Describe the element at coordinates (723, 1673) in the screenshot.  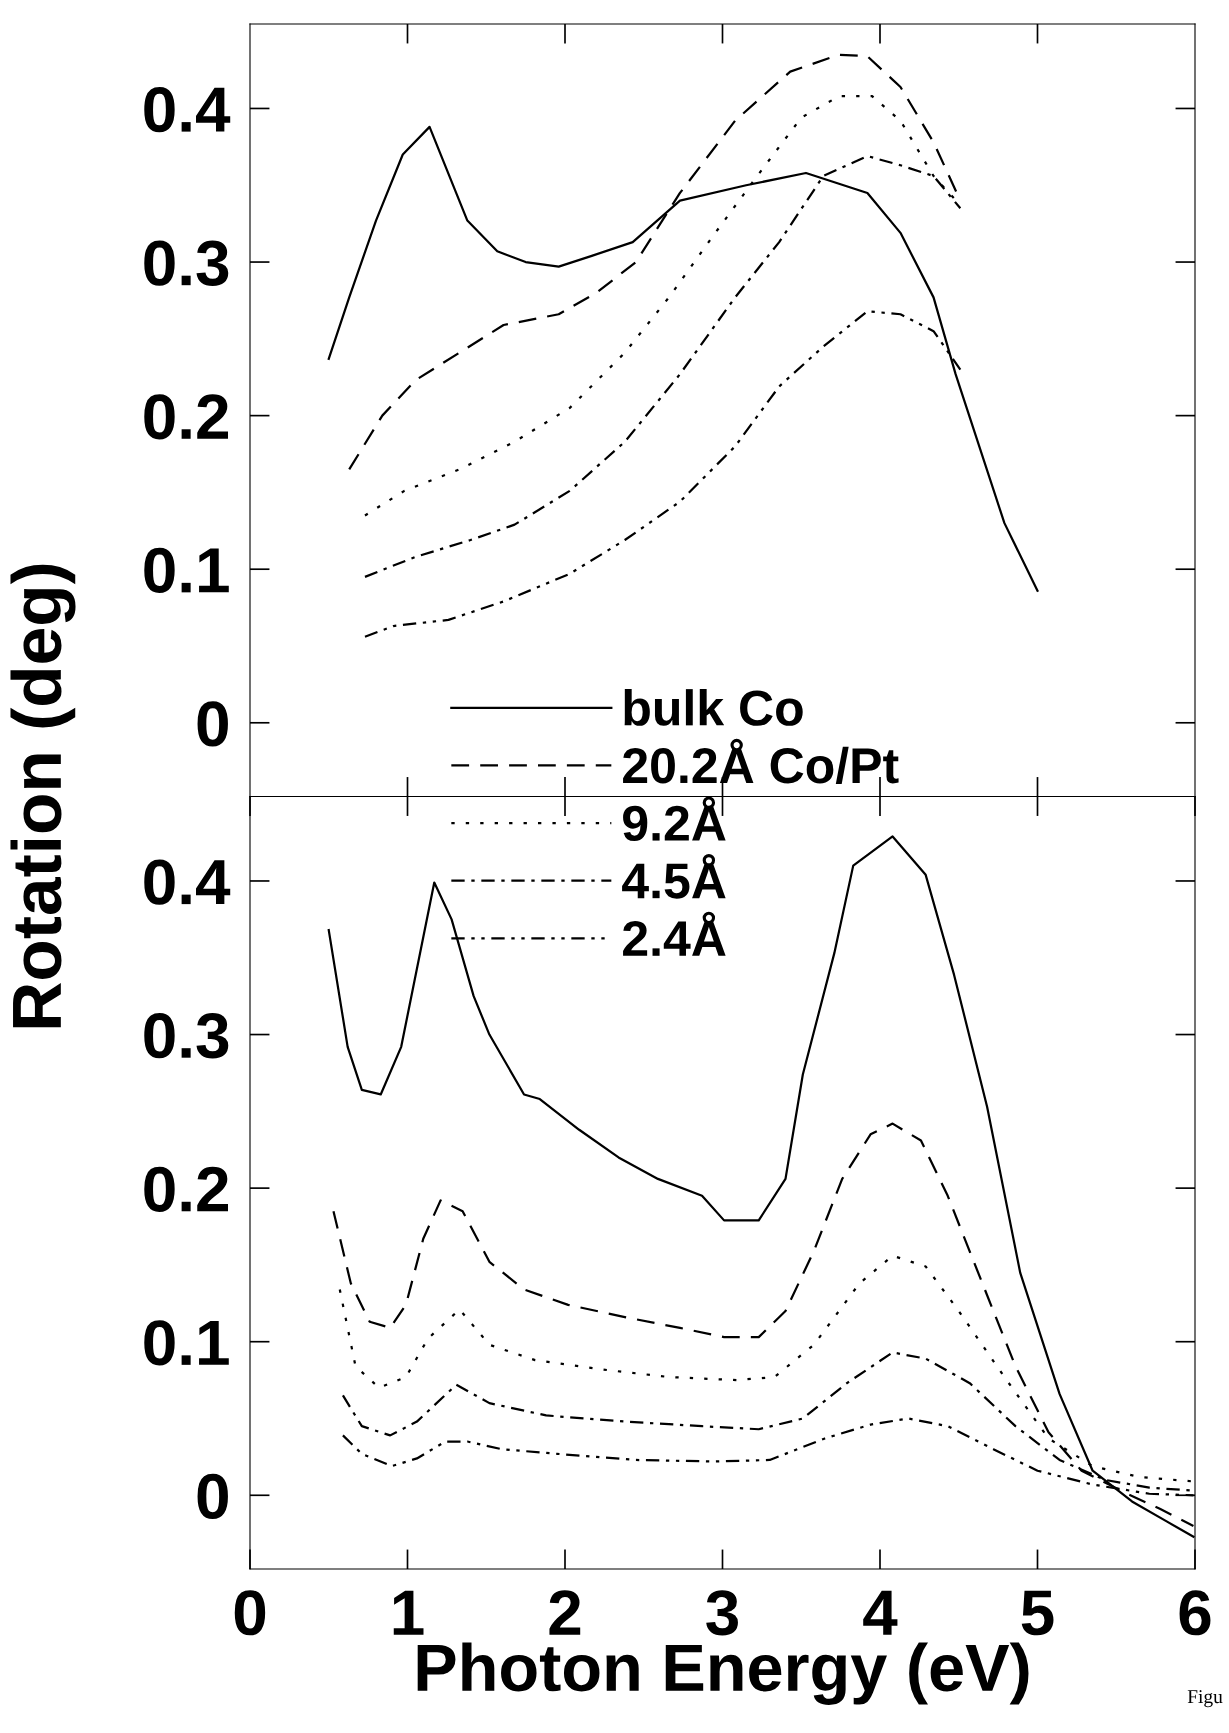
I see `x-axis-title: Photon Energy (eV)` at that location.